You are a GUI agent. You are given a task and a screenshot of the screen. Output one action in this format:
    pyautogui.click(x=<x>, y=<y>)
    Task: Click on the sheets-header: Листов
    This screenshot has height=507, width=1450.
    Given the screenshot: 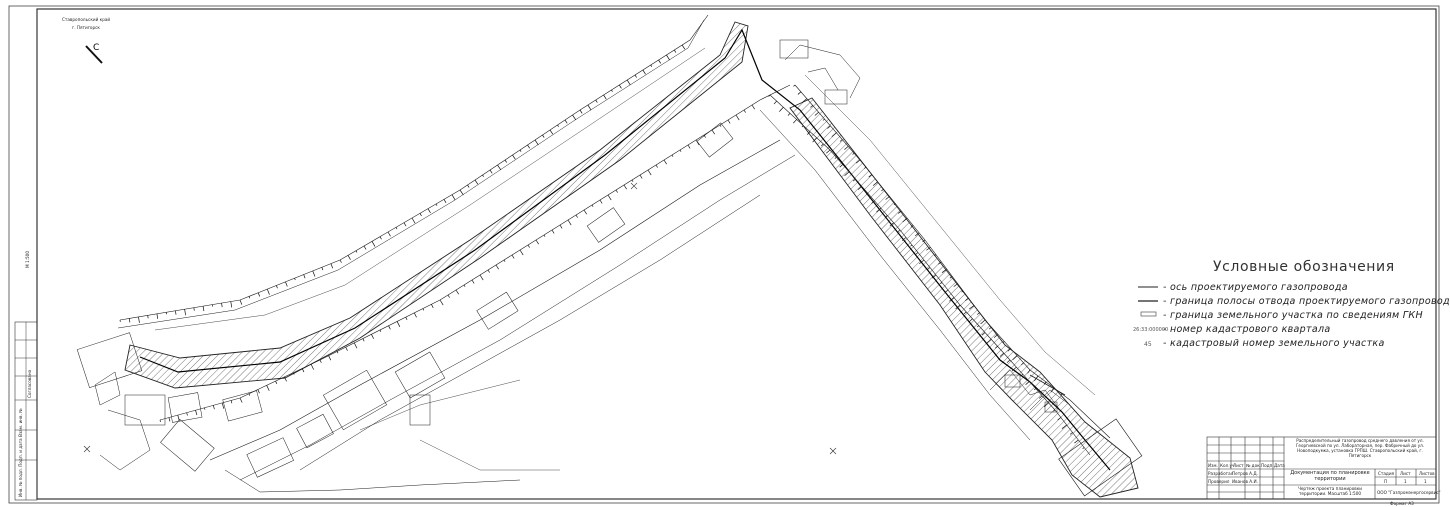 What is the action you would take?
    pyautogui.click(x=1427, y=473)
    